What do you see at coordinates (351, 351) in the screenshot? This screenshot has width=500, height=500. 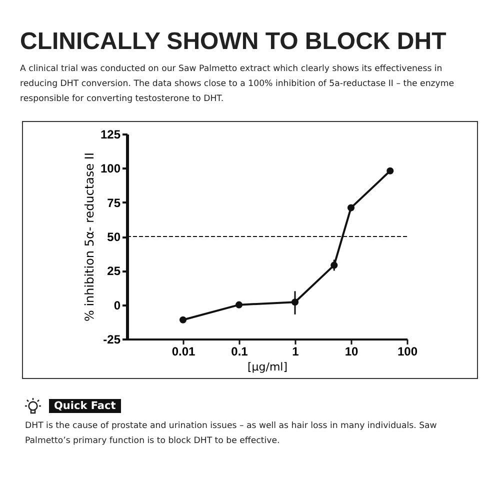 I see `x-tick-label: 10` at bounding box center [351, 351].